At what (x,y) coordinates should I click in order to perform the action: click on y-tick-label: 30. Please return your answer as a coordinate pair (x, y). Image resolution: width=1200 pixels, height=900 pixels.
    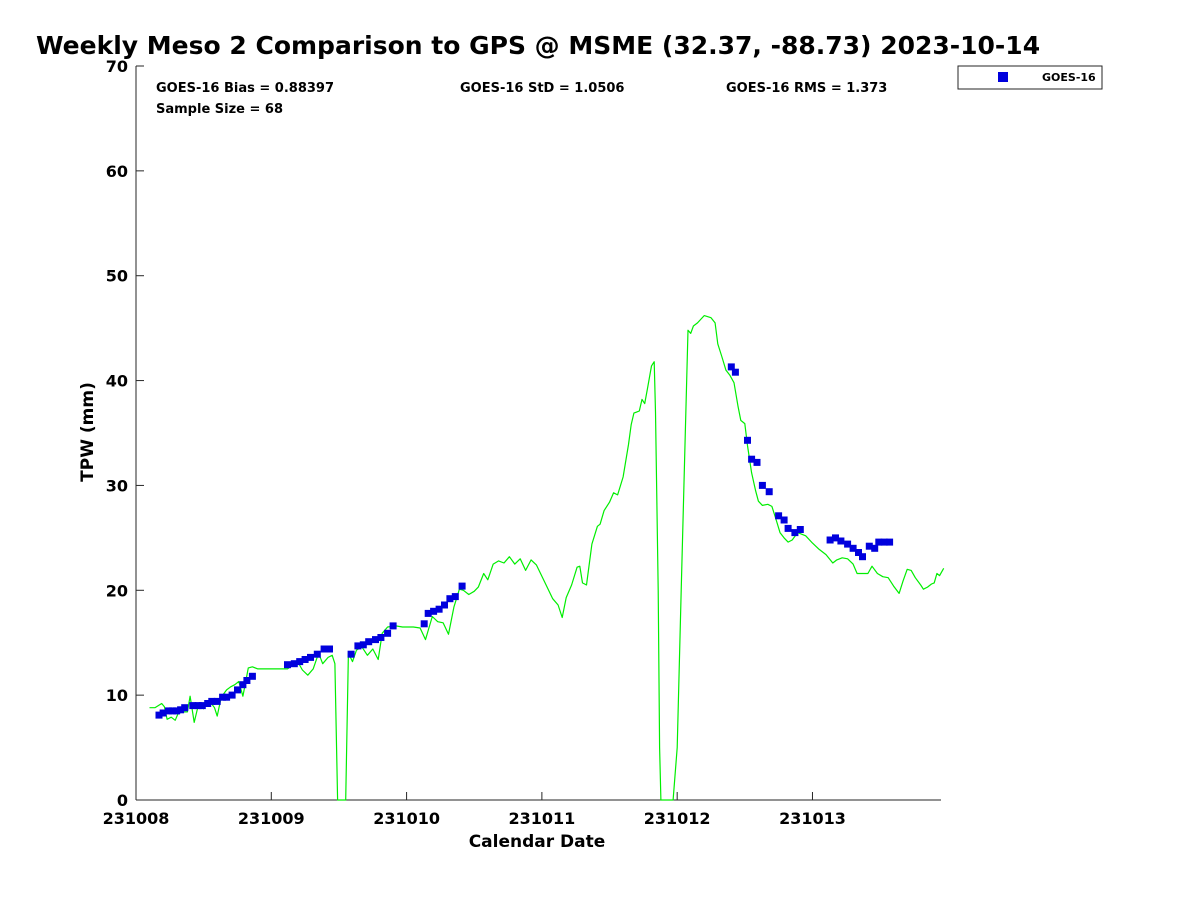
    Looking at the image, I should click on (117, 485).